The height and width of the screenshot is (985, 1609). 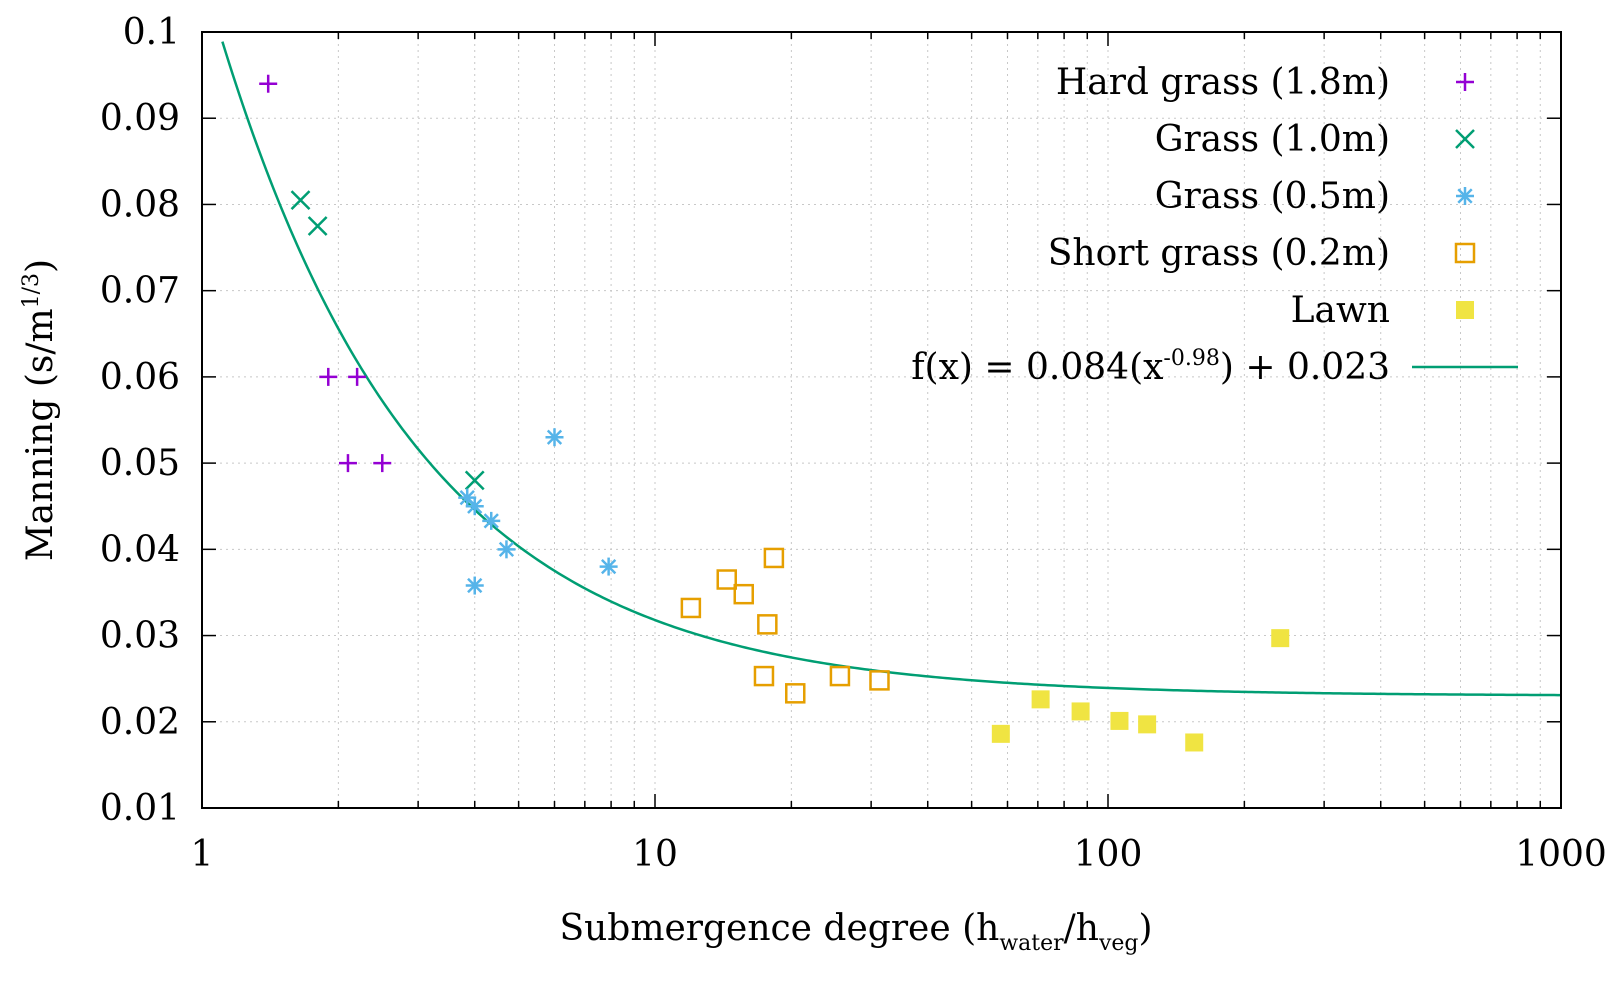 What do you see at coordinates (1223, 82) in the screenshot?
I see `legend-label: Hard grass (1.8m)` at bounding box center [1223, 82].